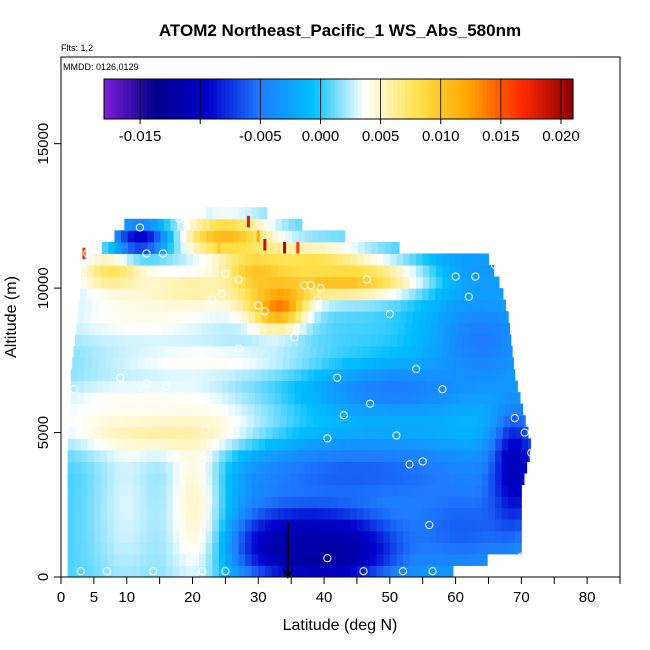 The image size is (650, 650). I want to click on heatmap-spike, so click(219, 247).